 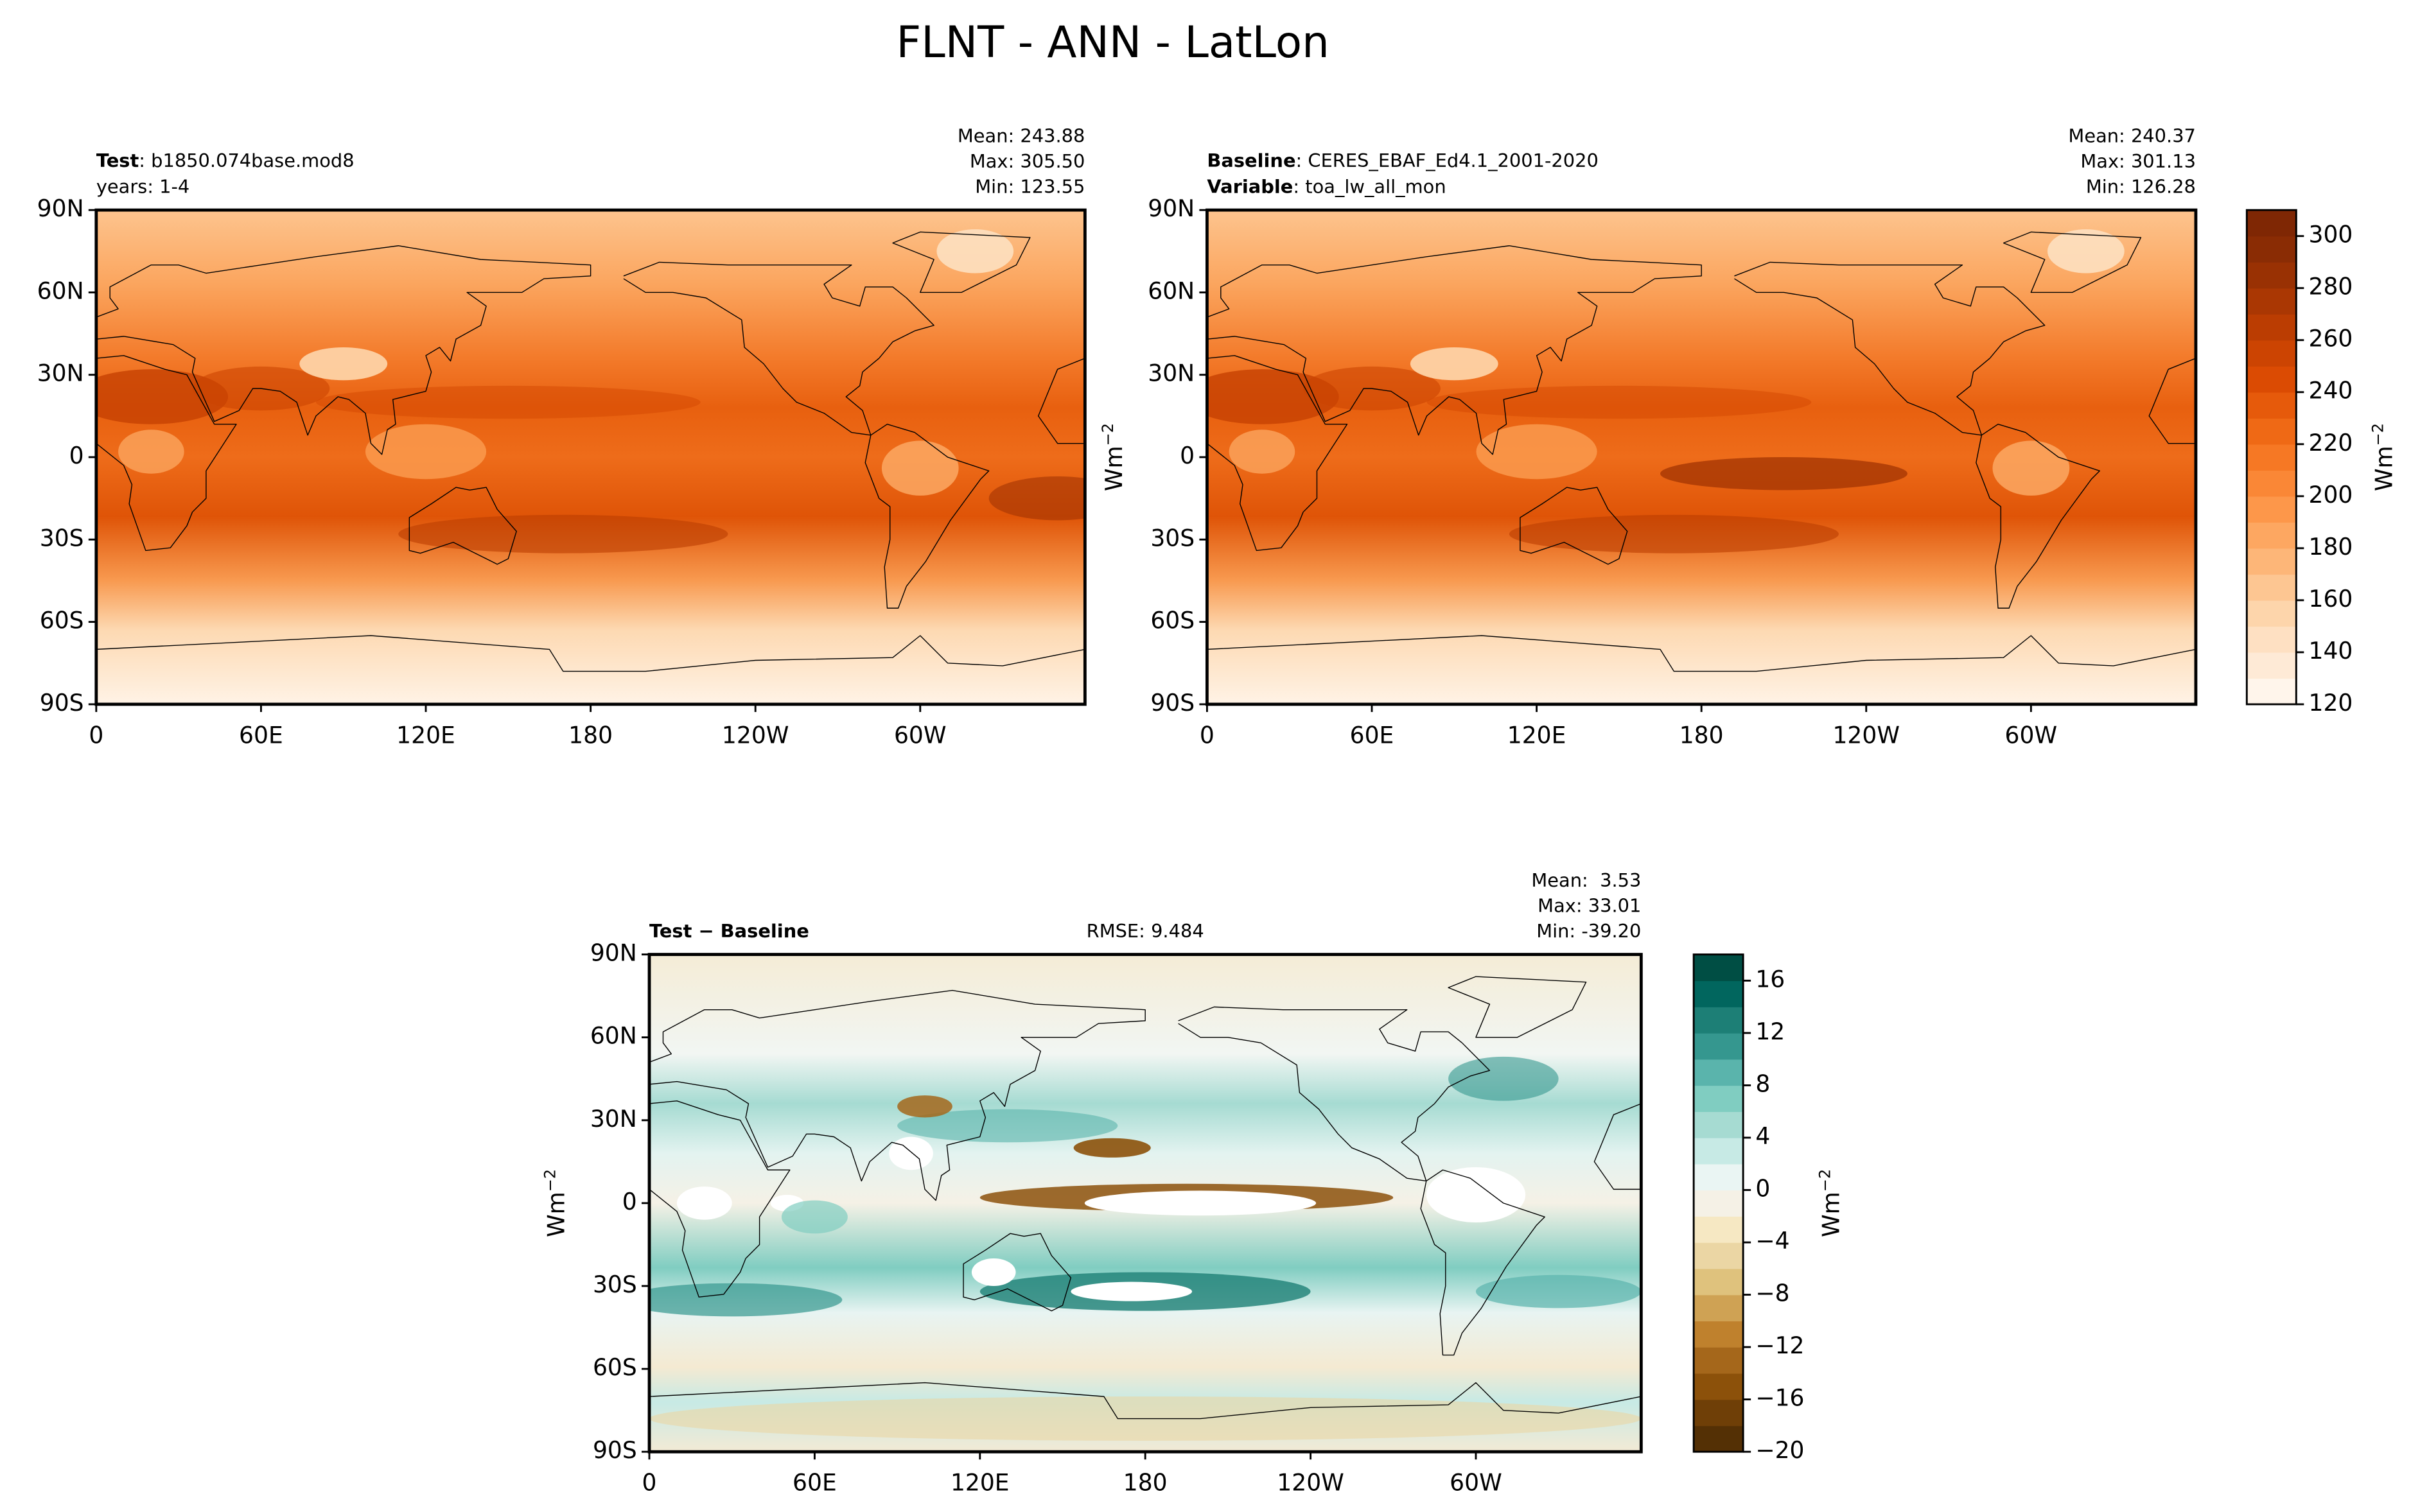 I want to click on annotation: RMSE: 9.484, so click(x=1145, y=931).